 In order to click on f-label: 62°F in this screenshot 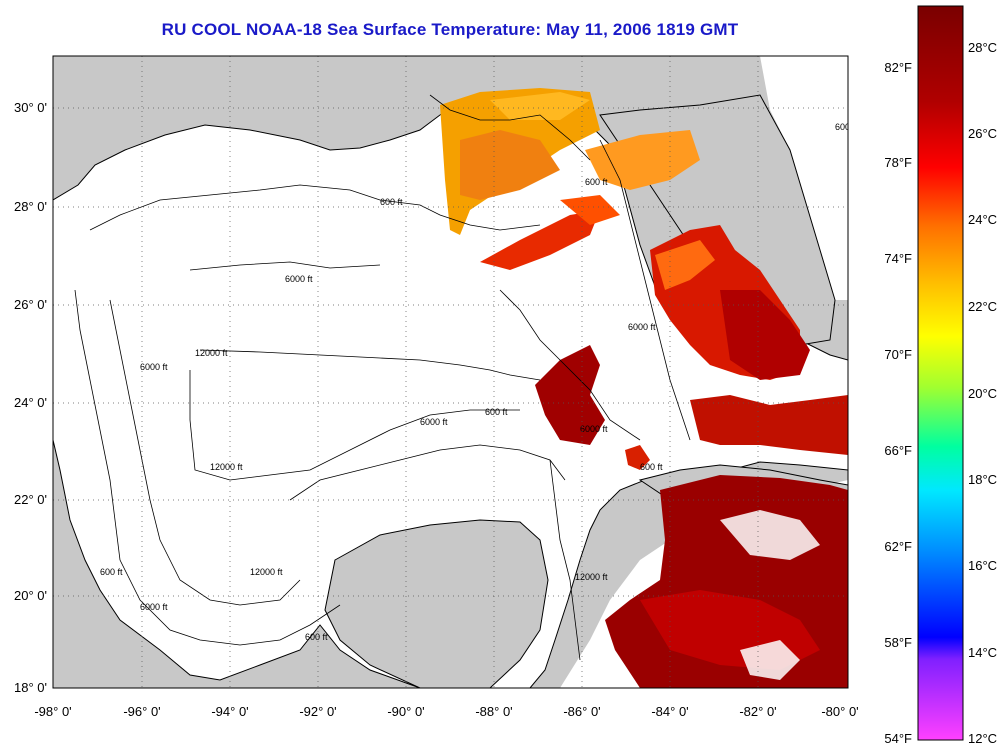, I will do `click(898, 546)`.